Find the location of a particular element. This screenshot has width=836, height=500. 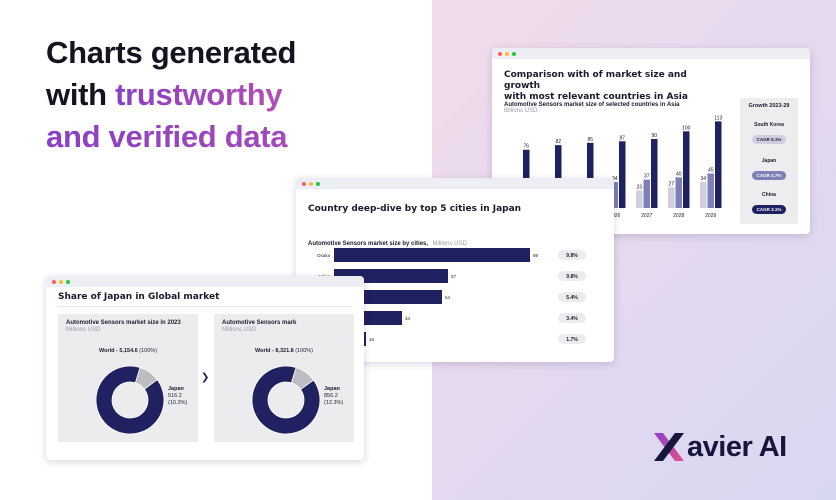

chevron-right-icon: ❯ is located at coordinates (205, 377).